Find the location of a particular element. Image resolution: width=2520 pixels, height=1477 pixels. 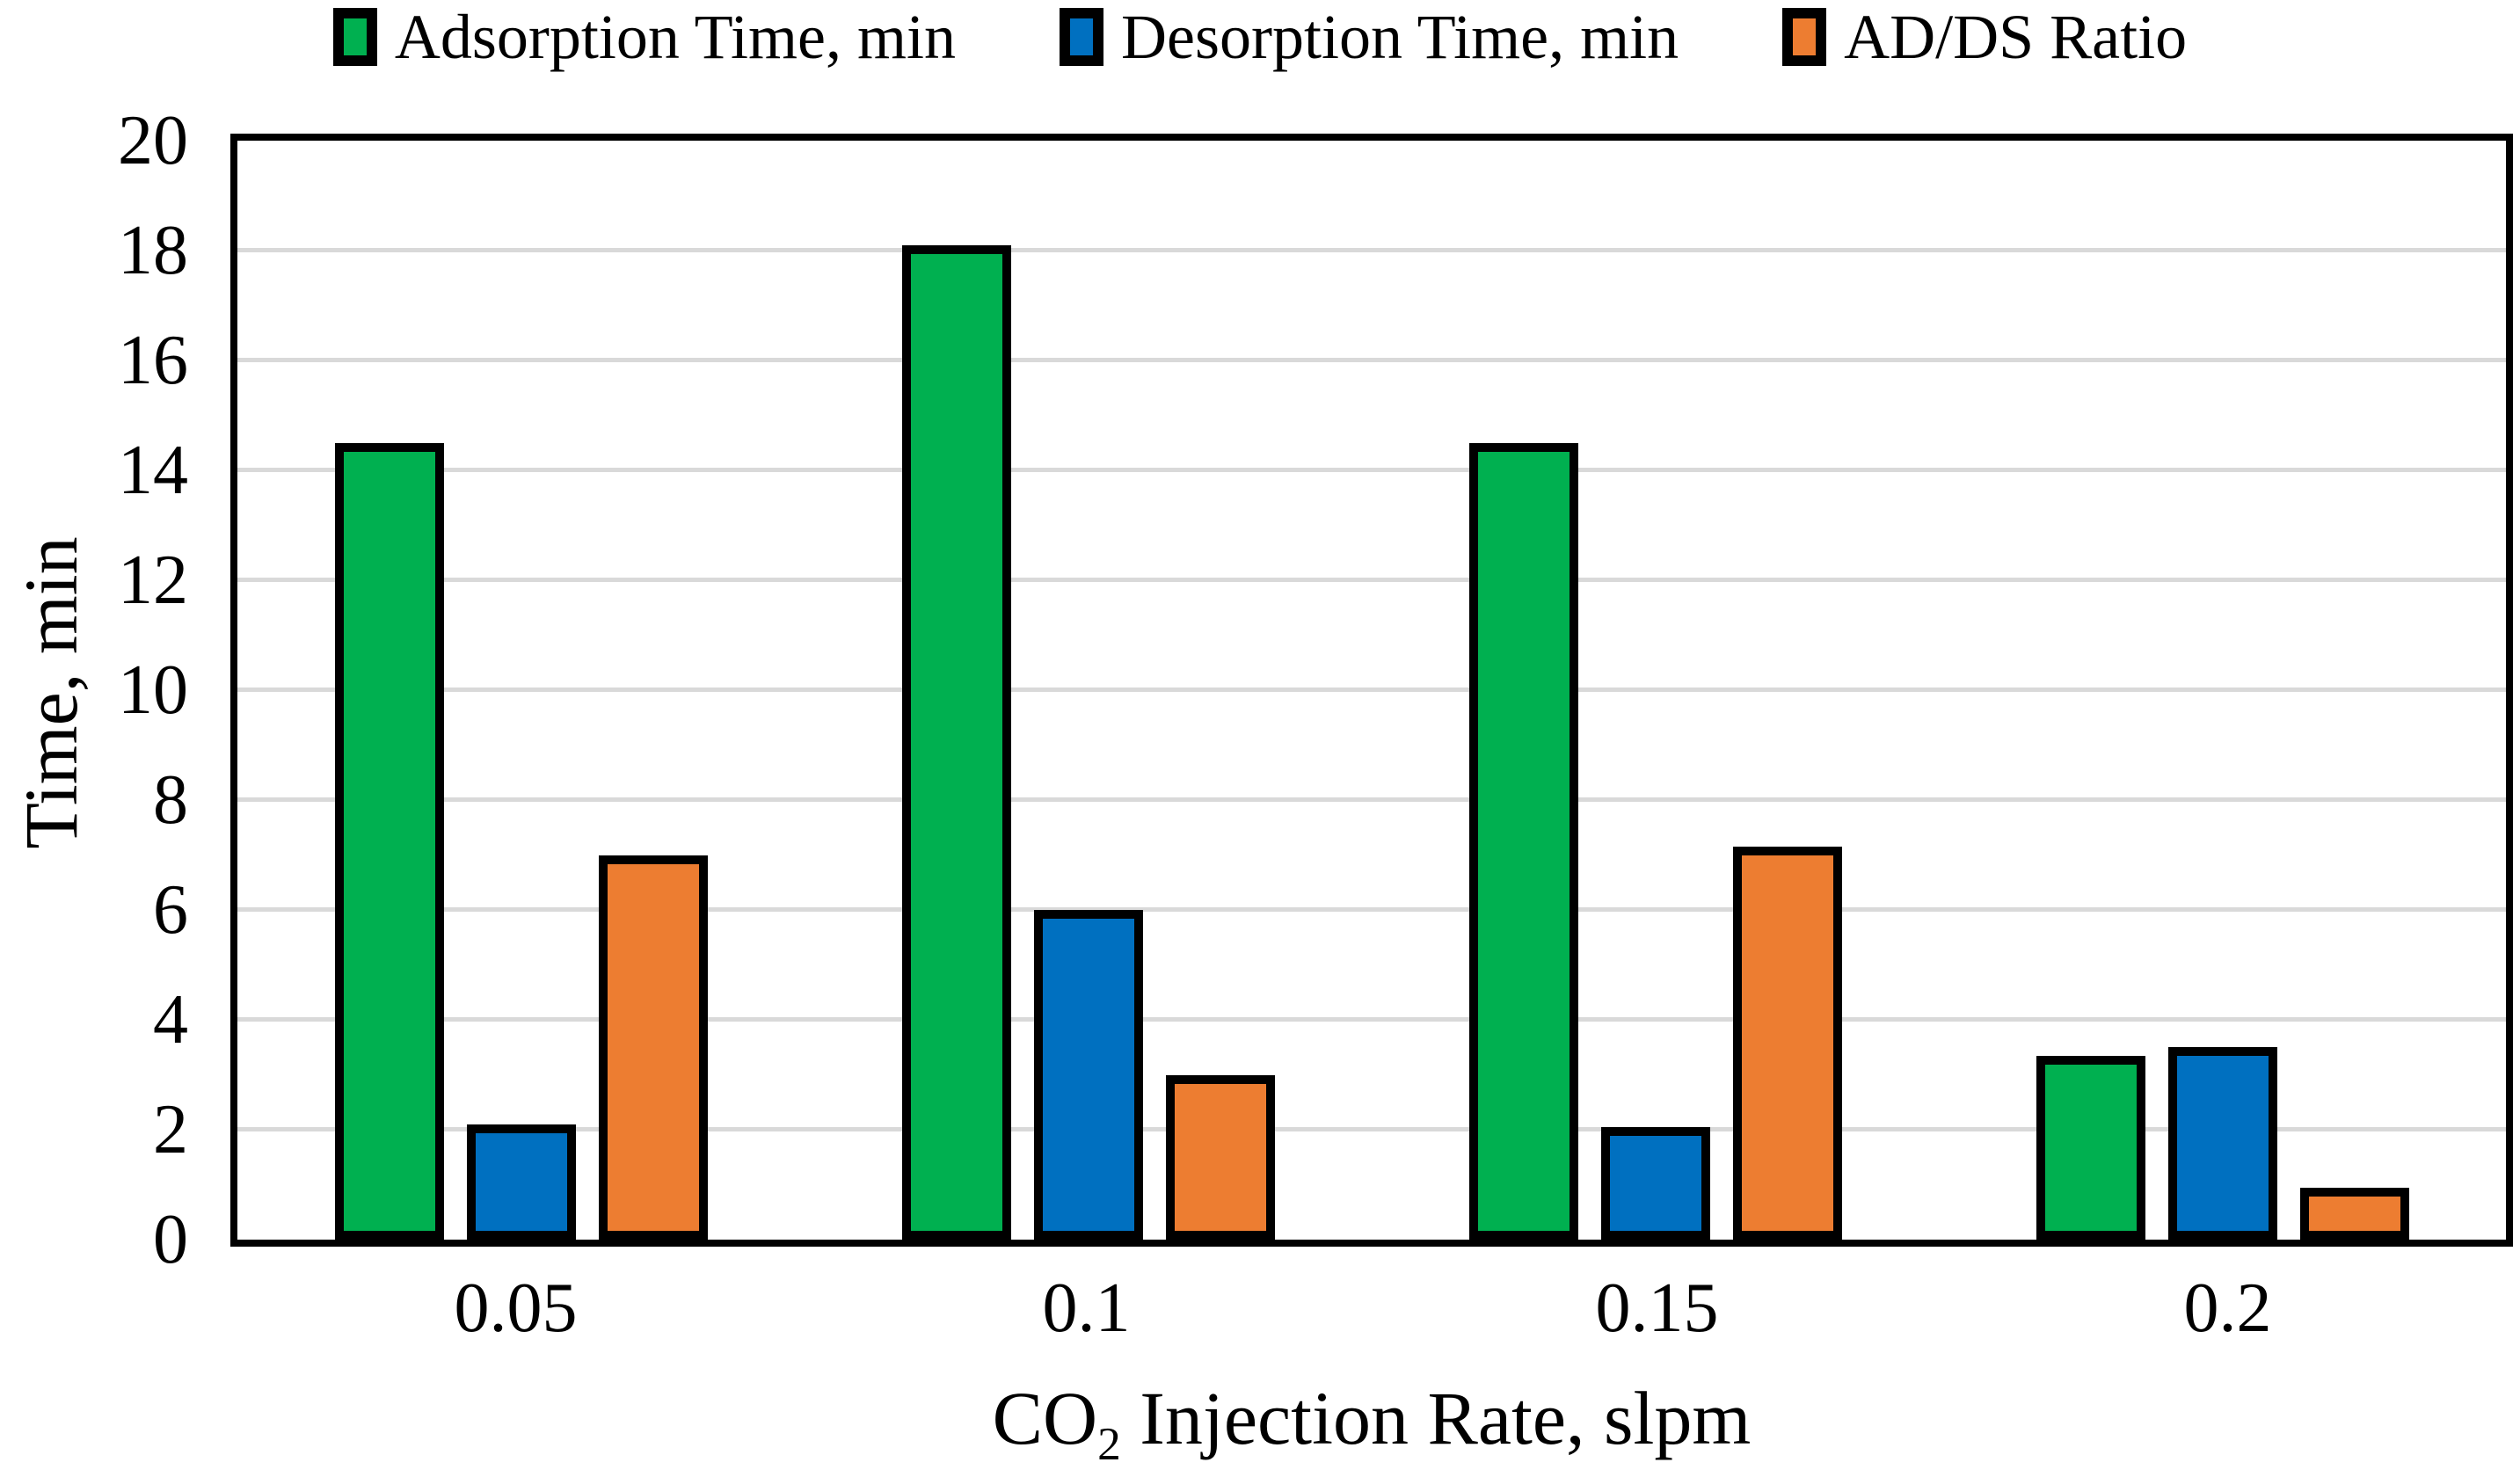

y-tick-label: 16 is located at coordinates (153, 360).